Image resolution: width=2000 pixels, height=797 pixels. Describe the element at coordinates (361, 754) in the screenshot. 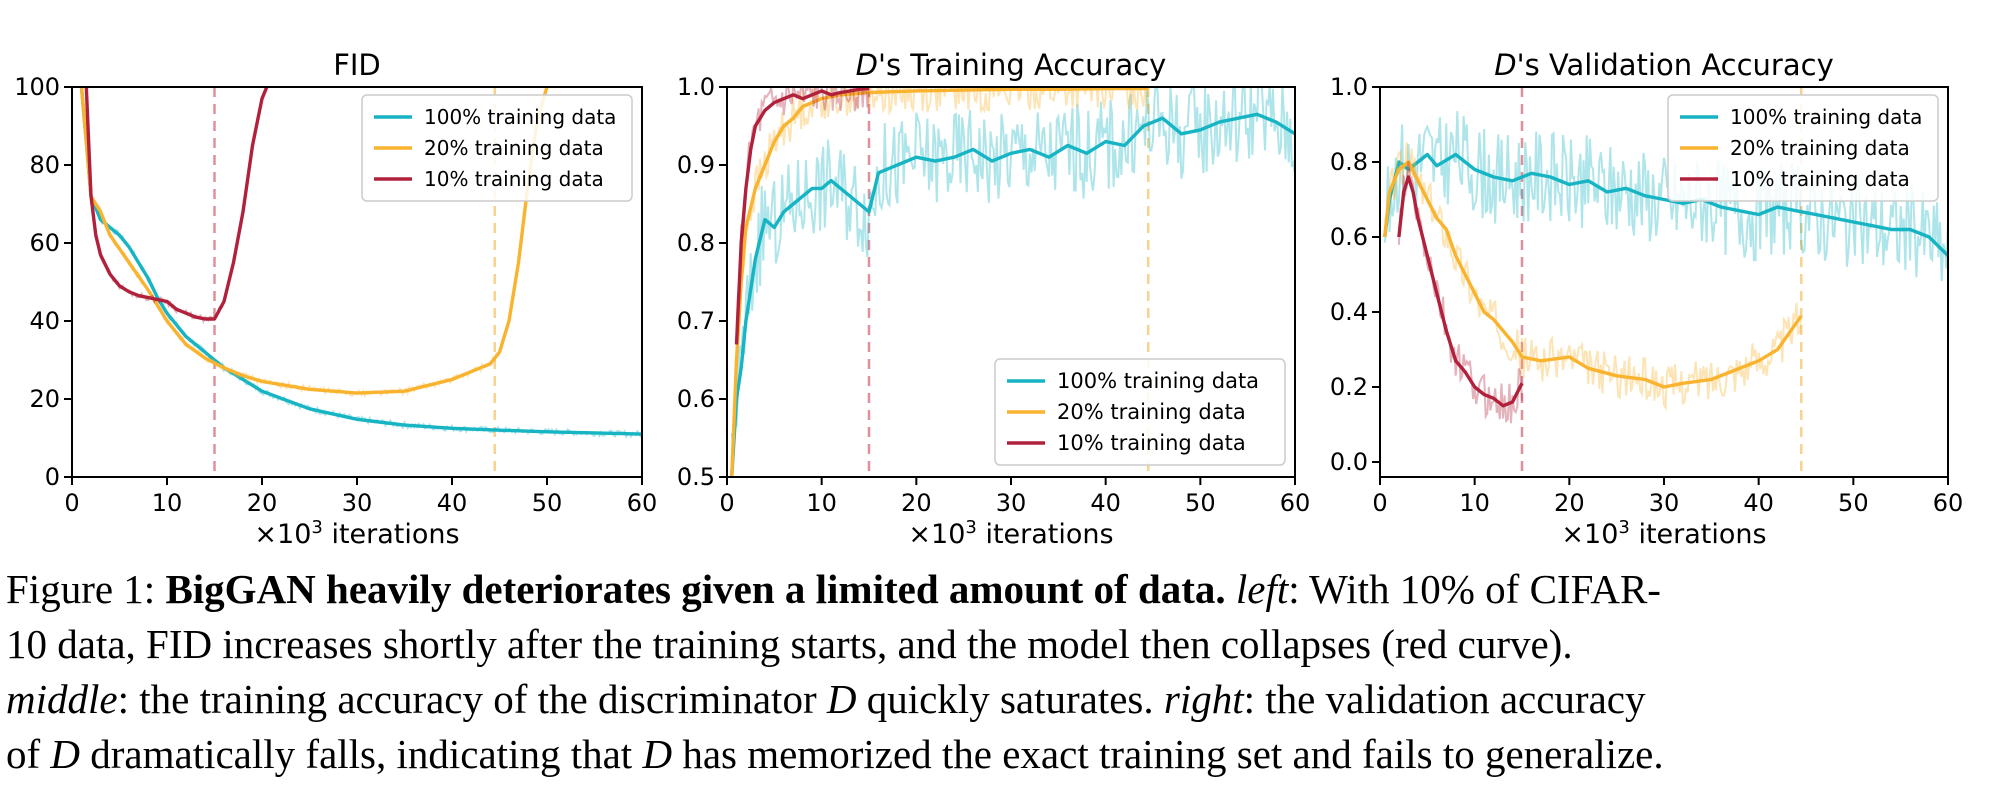

I see `caption-text: dramatically falls, indicating that` at that location.